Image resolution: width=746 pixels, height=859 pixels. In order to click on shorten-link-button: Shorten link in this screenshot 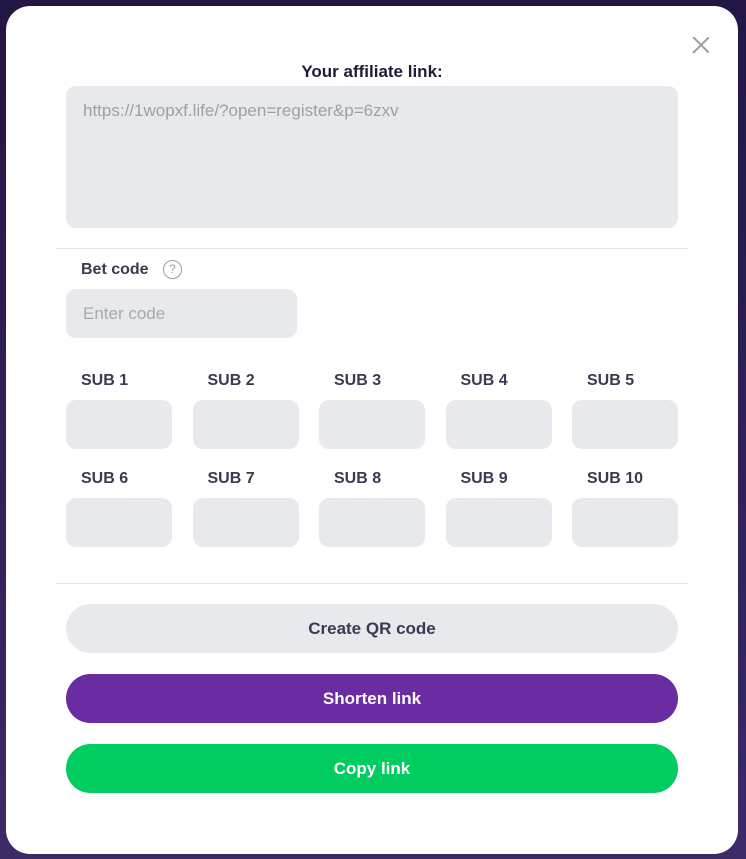, I will do `click(372, 698)`.